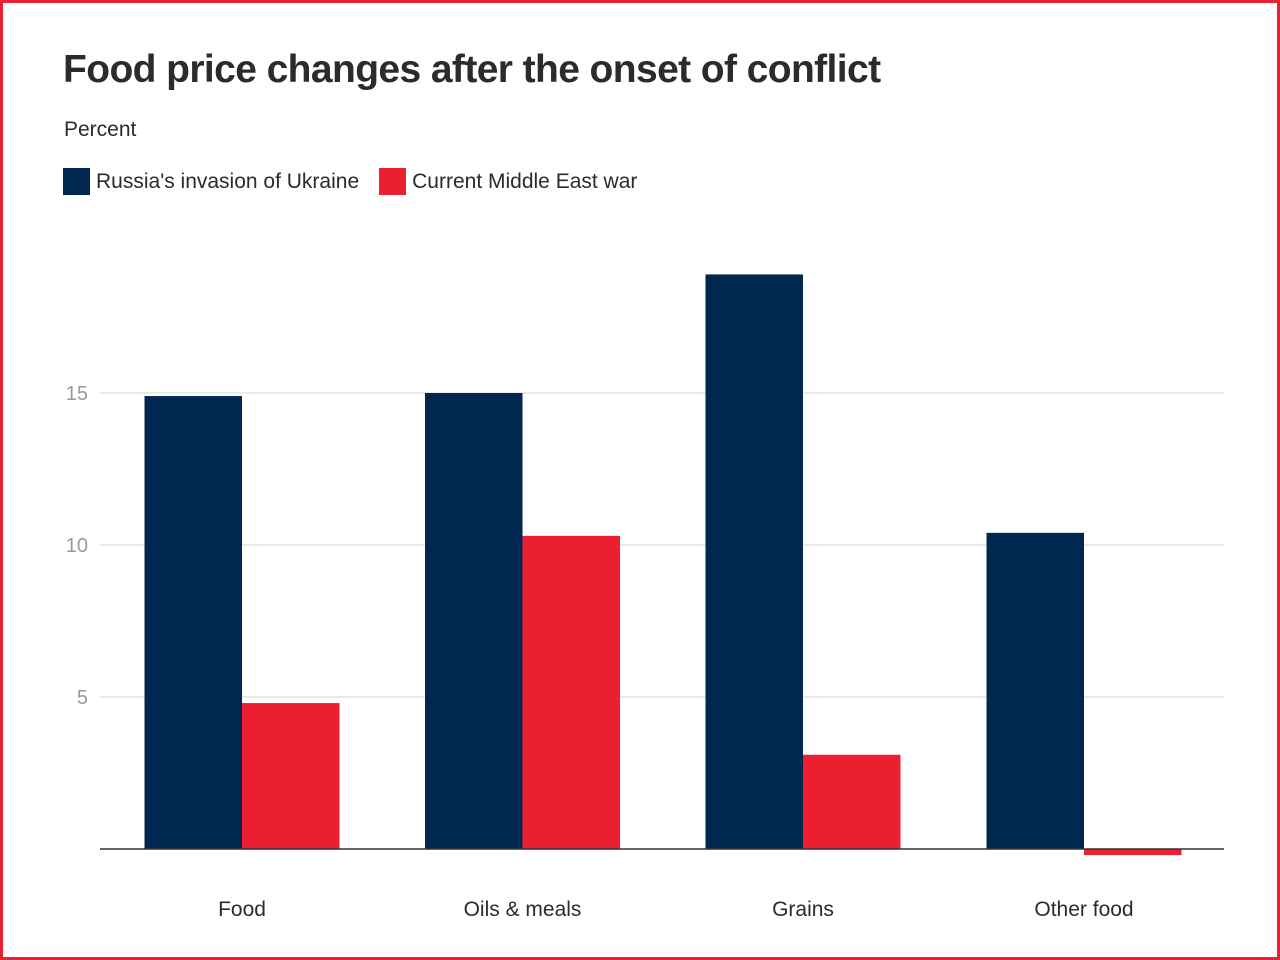  Describe the element at coordinates (1133, 852) in the screenshot. I see `bar-middle-east-other-food` at that location.